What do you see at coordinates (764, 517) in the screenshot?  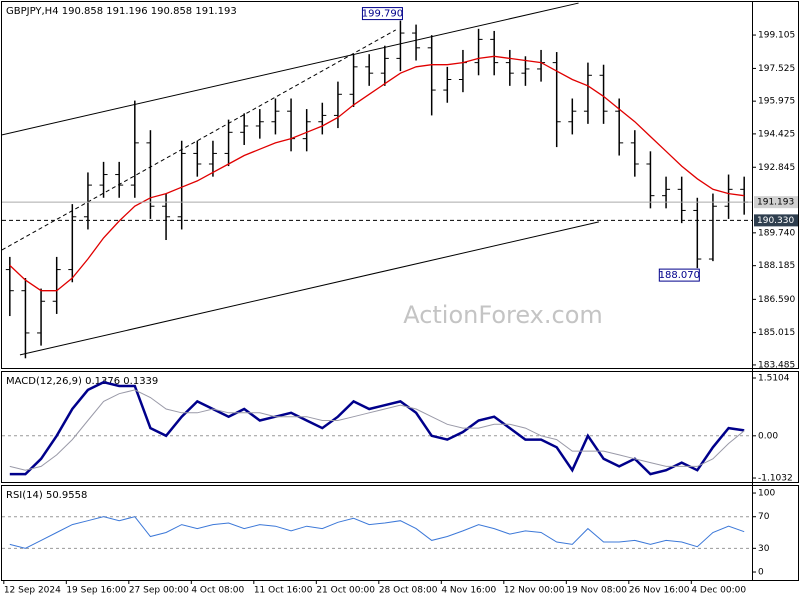 I see `y-tick-label: 70` at bounding box center [764, 517].